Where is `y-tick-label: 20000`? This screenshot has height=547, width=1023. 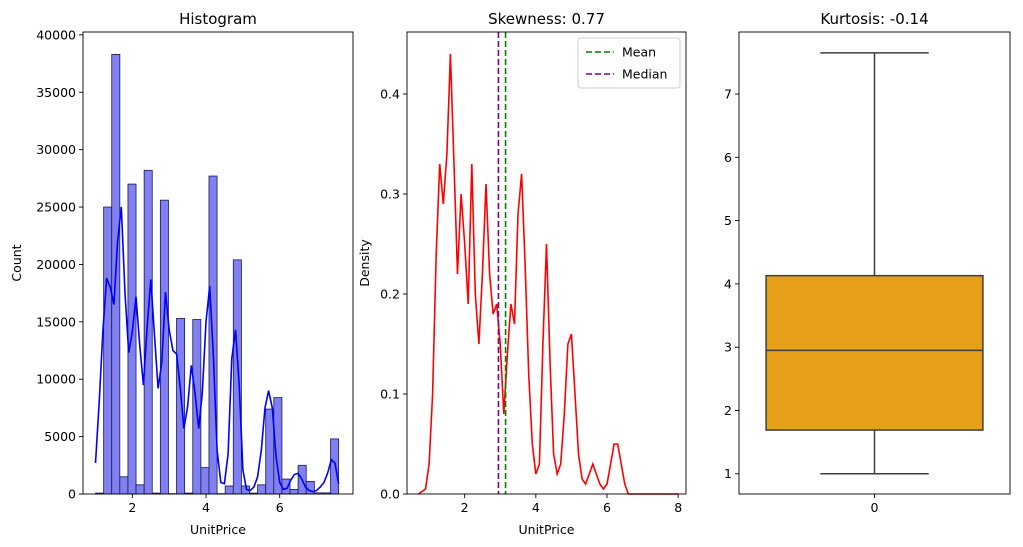
y-tick-label: 20000 is located at coordinates (56, 264).